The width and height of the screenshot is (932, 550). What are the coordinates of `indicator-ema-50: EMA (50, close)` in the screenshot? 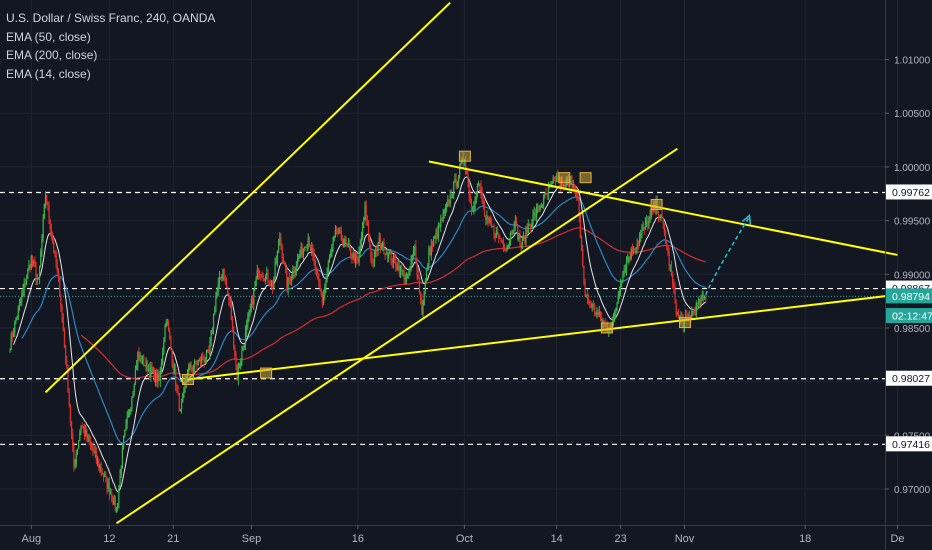 It's located at (48, 36).